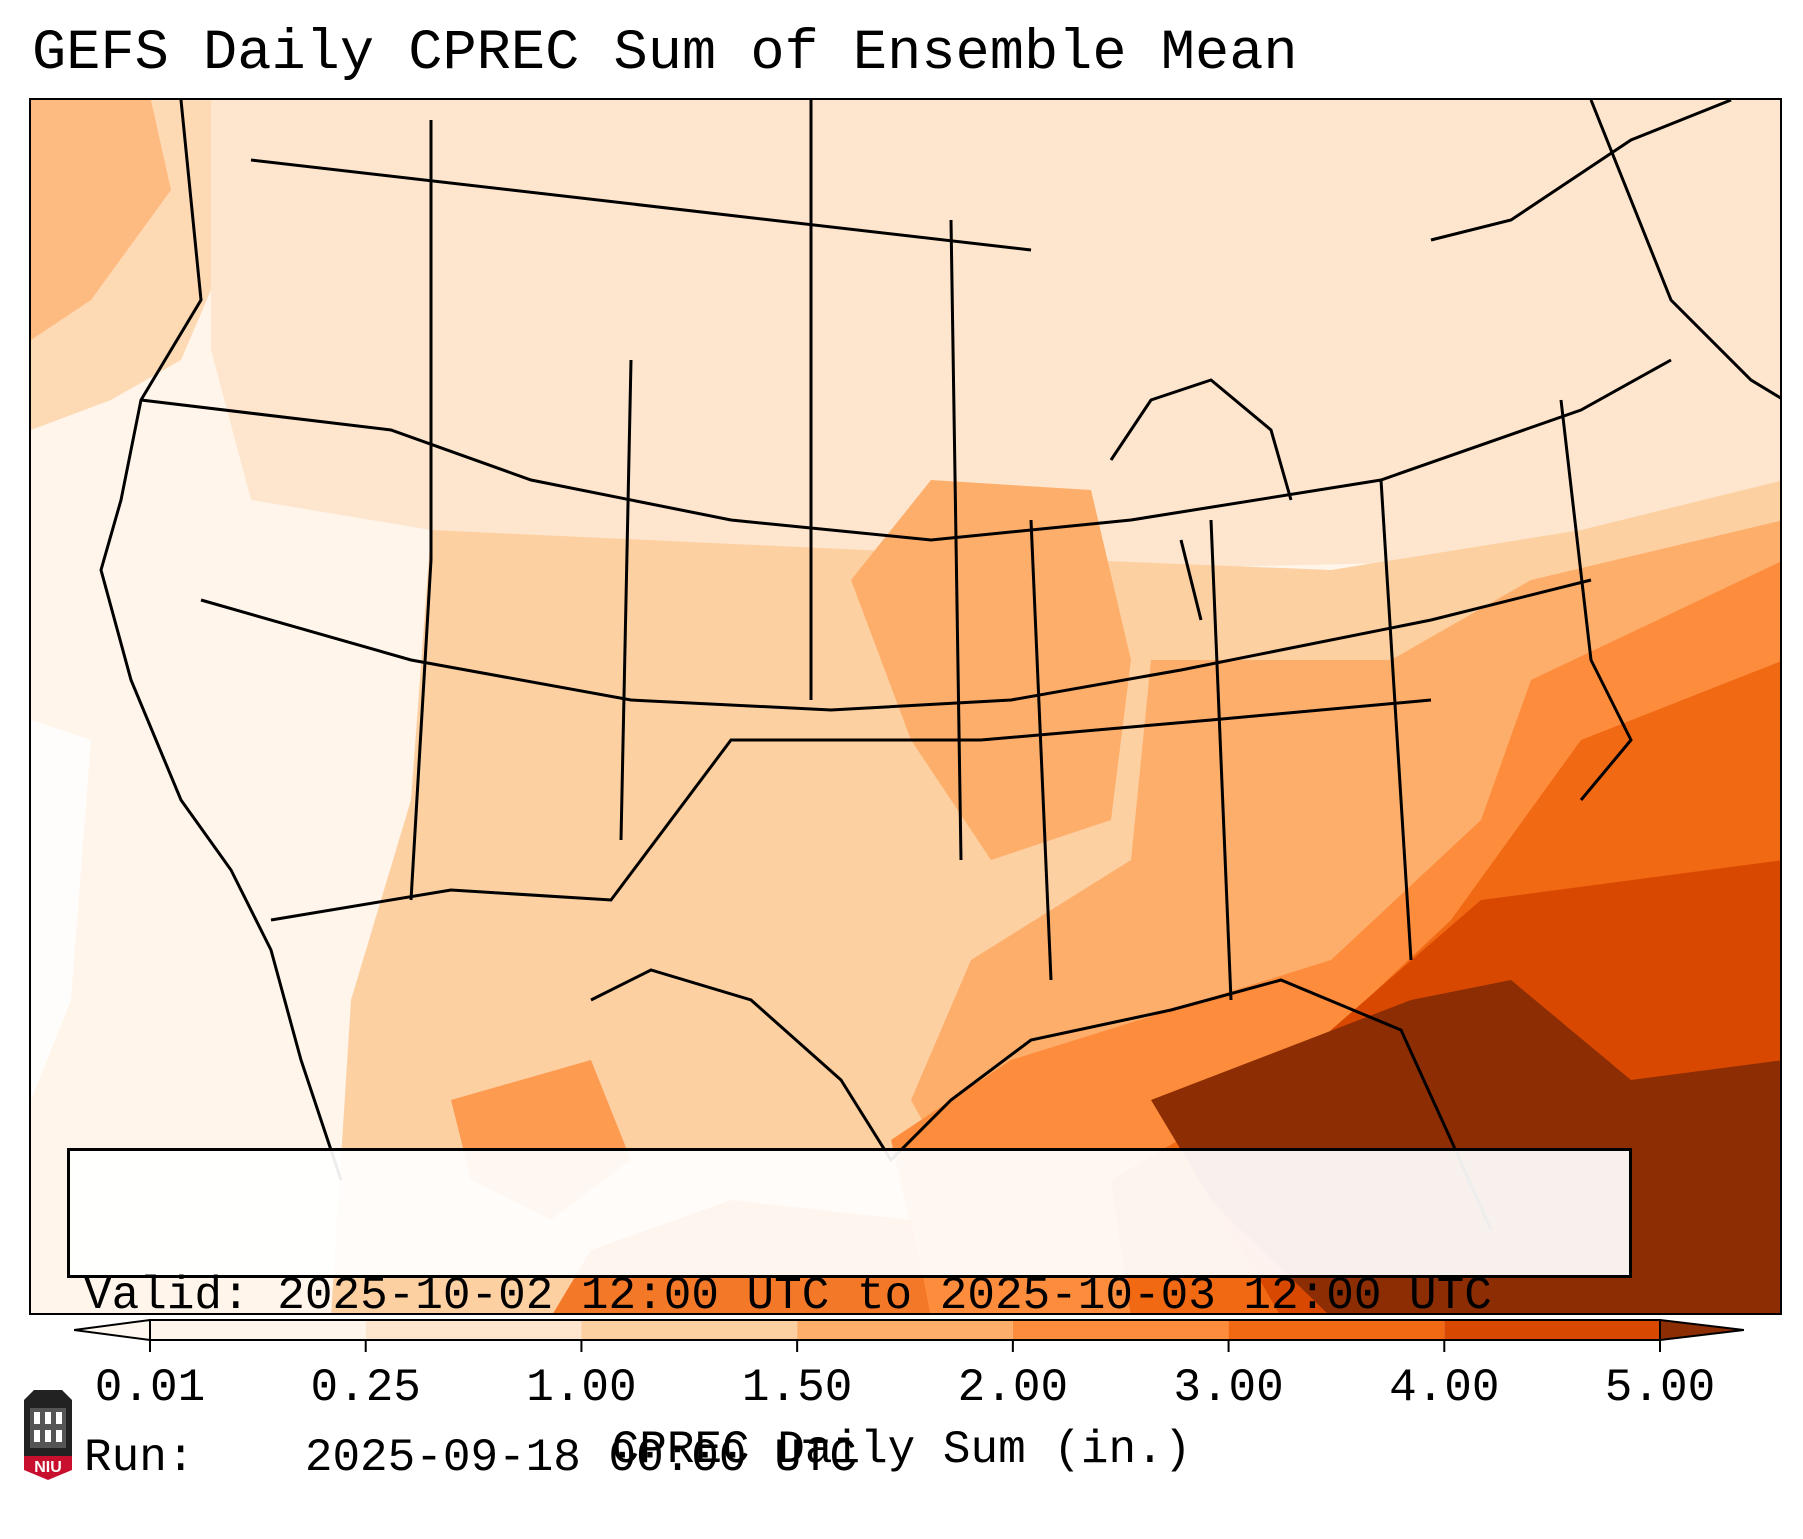 This screenshot has height=1539, width=1803. I want to click on colorbar-extend-max, so click(1701, 1330).